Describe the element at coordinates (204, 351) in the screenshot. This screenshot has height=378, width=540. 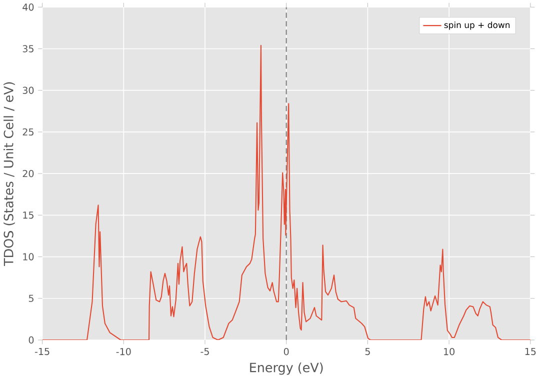
I see `x-tick-label: -5` at that location.